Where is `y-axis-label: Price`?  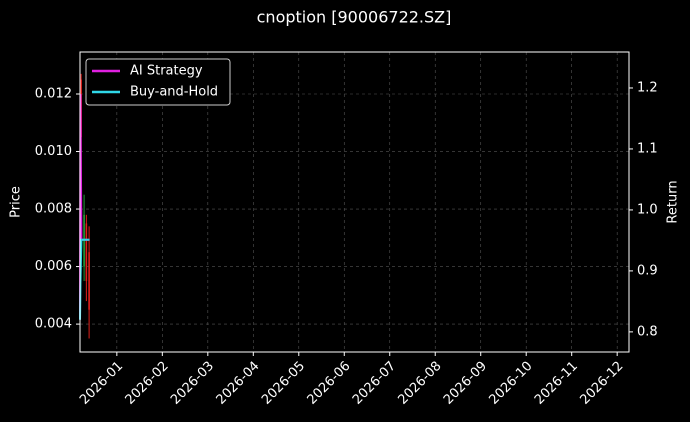 y-axis-label: Price is located at coordinates (16, 202).